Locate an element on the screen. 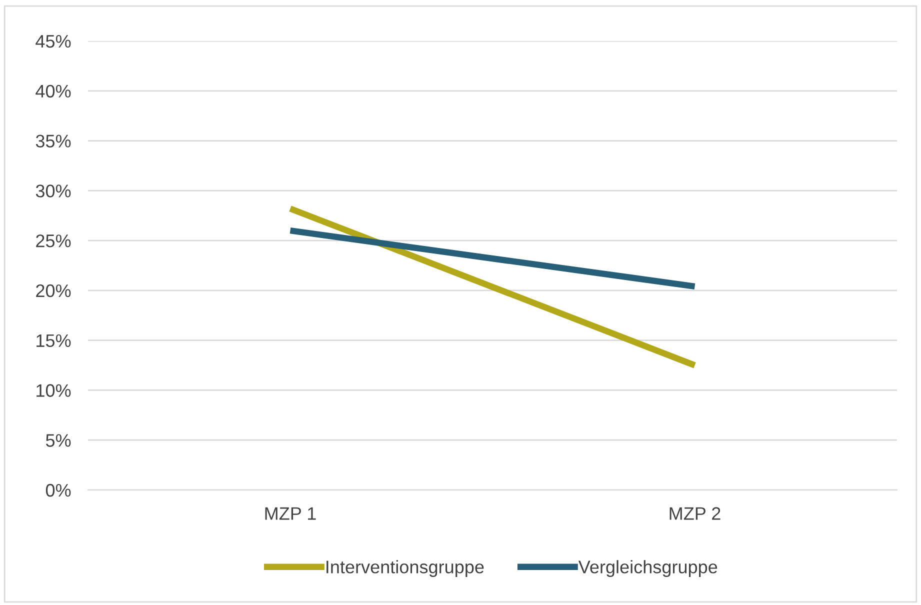 The height and width of the screenshot is (605, 921). legend-label: Vergleichsgruppe is located at coordinates (648, 568).